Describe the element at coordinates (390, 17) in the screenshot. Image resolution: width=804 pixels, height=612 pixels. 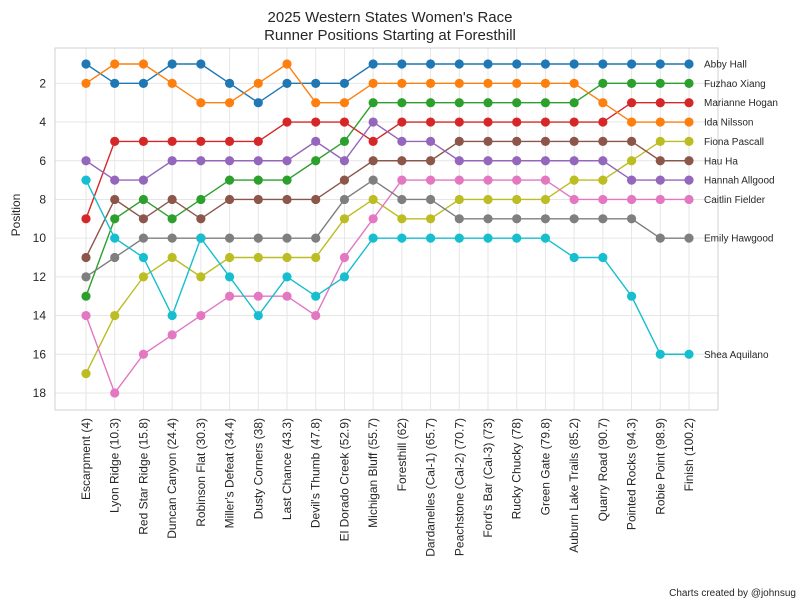
I see `chart-title: 2025 Western States Women's Race` at that location.